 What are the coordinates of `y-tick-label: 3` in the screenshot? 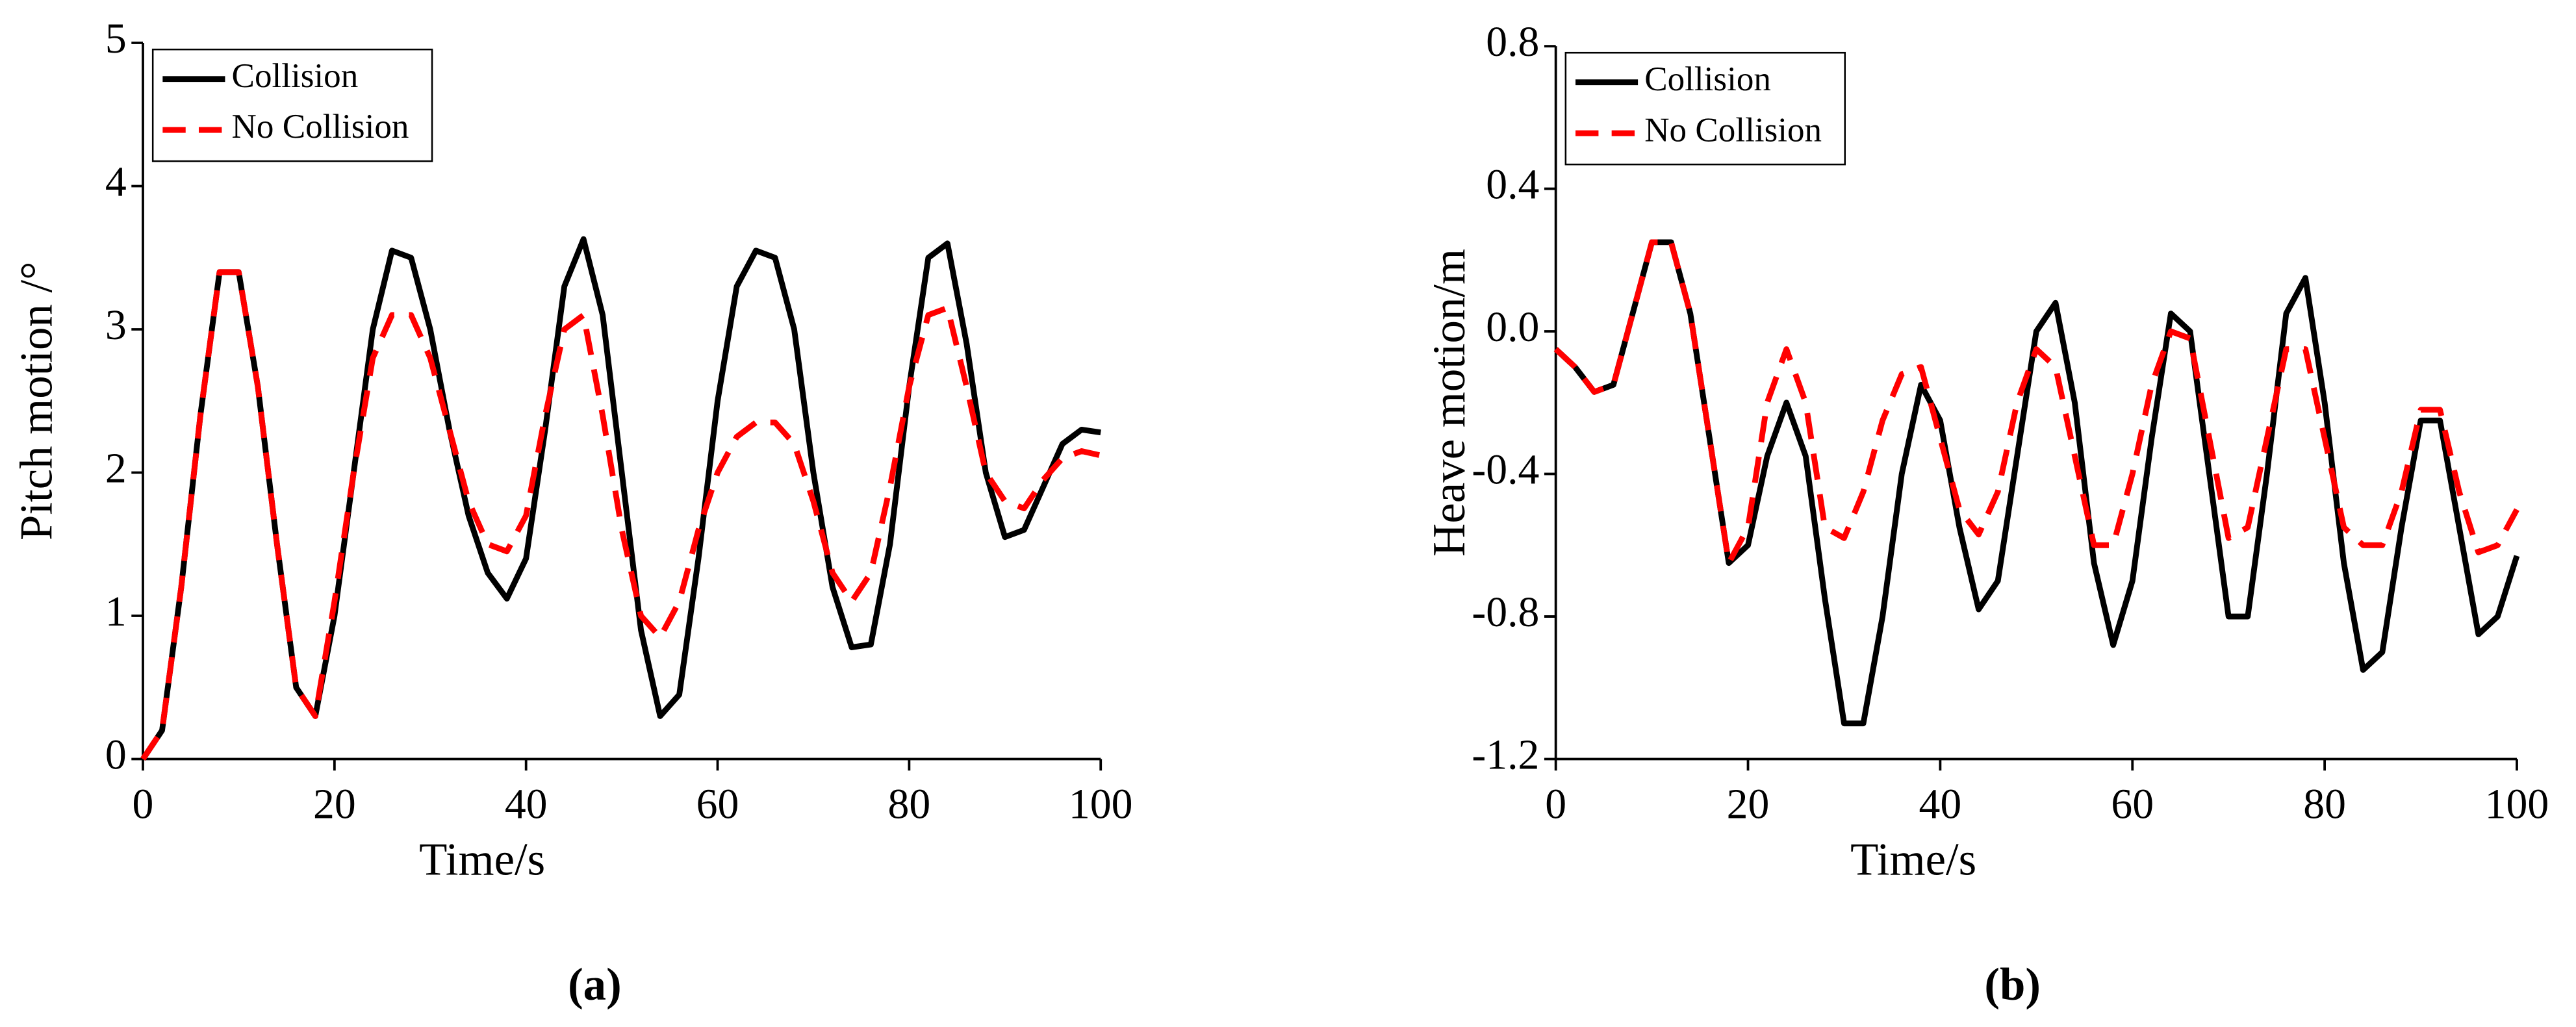 It's located at (116, 325).